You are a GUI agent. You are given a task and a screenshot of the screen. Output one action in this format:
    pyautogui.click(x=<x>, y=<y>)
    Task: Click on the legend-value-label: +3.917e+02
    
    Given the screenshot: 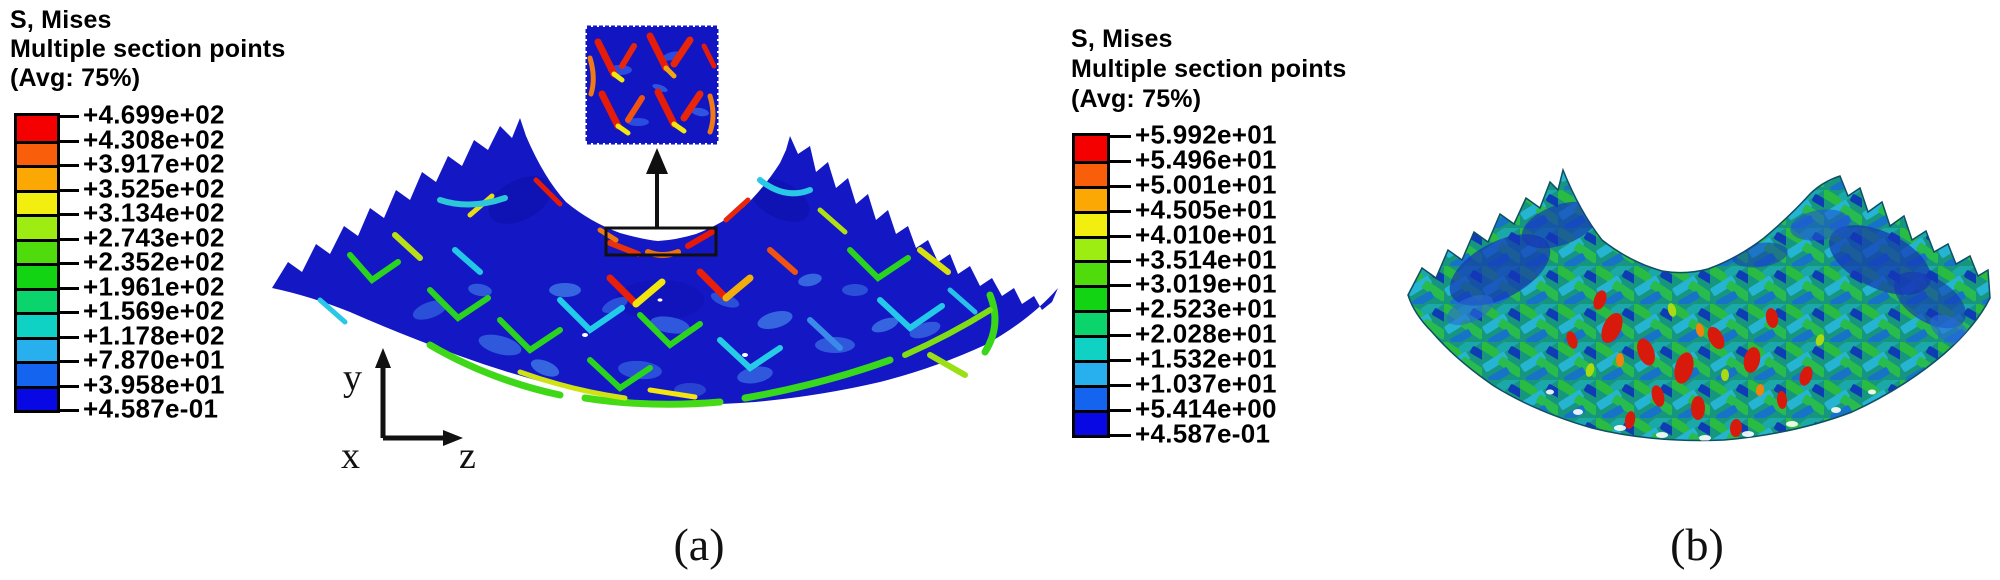 What is the action you would take?
    pyautogui.click(x=154, y=163)
    